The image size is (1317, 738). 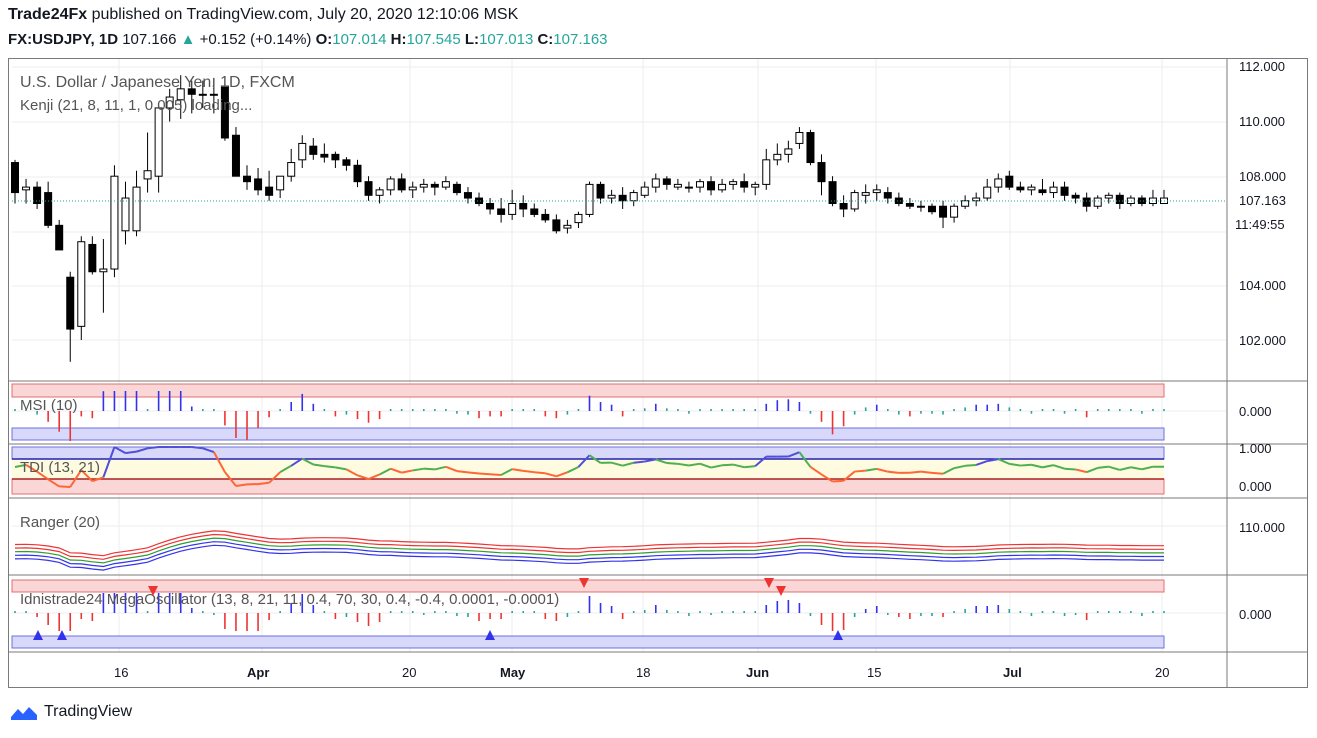 What do you see at coordinates (1262, 121) in the screenshot?
I see `price-tick-110: 110.000` at bounding box center [1262, 121].